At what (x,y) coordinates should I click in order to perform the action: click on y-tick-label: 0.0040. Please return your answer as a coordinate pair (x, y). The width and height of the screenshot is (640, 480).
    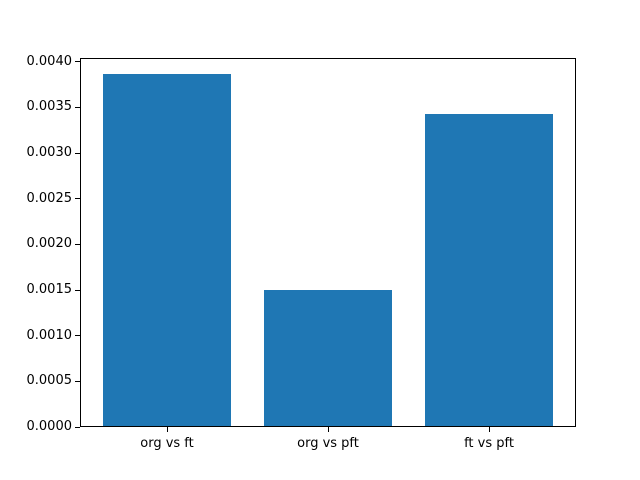
    Looking at the image, I should click on (49, 61).